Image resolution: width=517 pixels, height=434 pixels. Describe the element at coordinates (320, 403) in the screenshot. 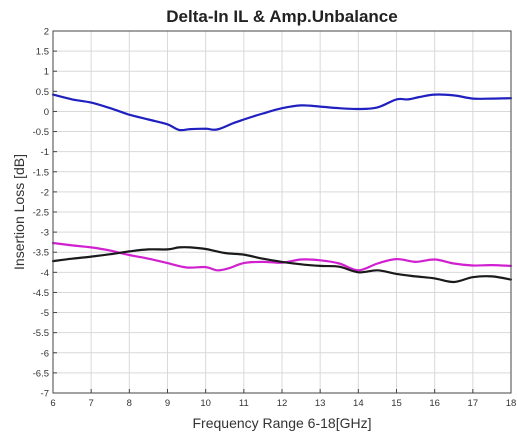

I see `x-tick-label-7: 13` at that location.